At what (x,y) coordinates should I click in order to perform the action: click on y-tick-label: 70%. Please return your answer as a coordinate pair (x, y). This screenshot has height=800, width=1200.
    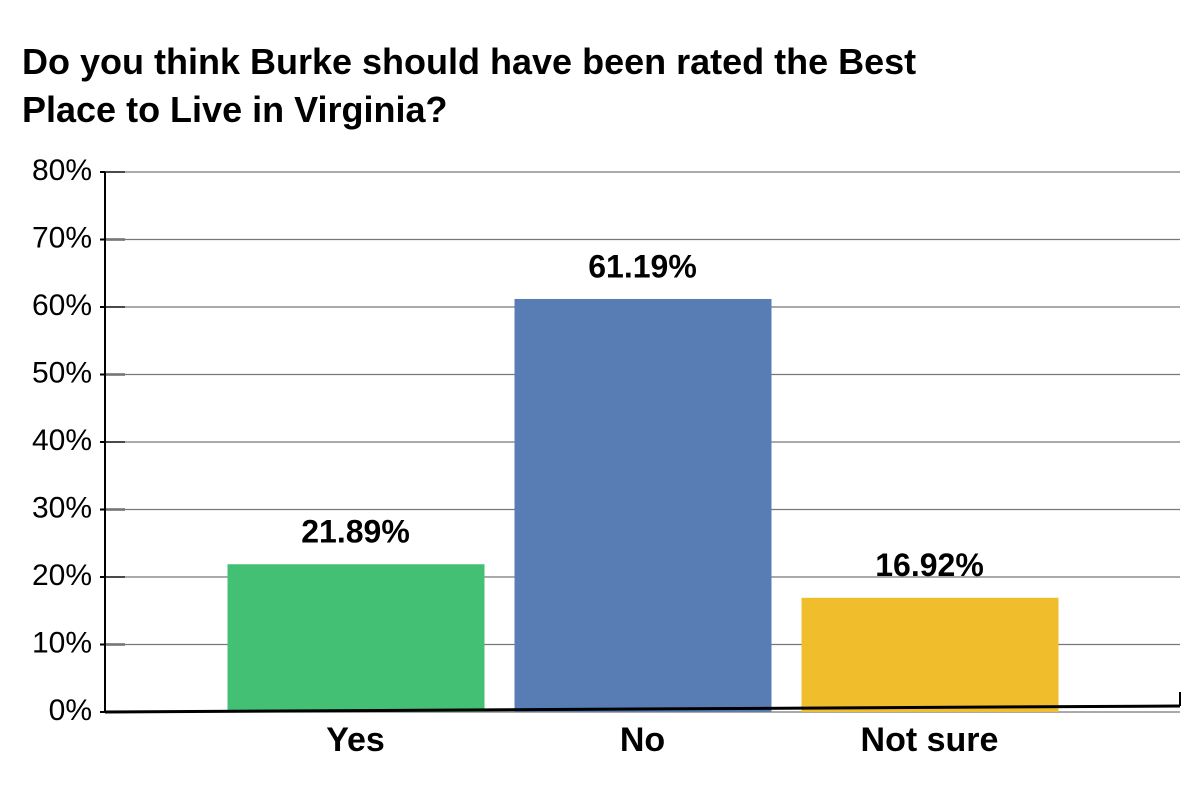
    Looking at the image, I should click on (62, 237).